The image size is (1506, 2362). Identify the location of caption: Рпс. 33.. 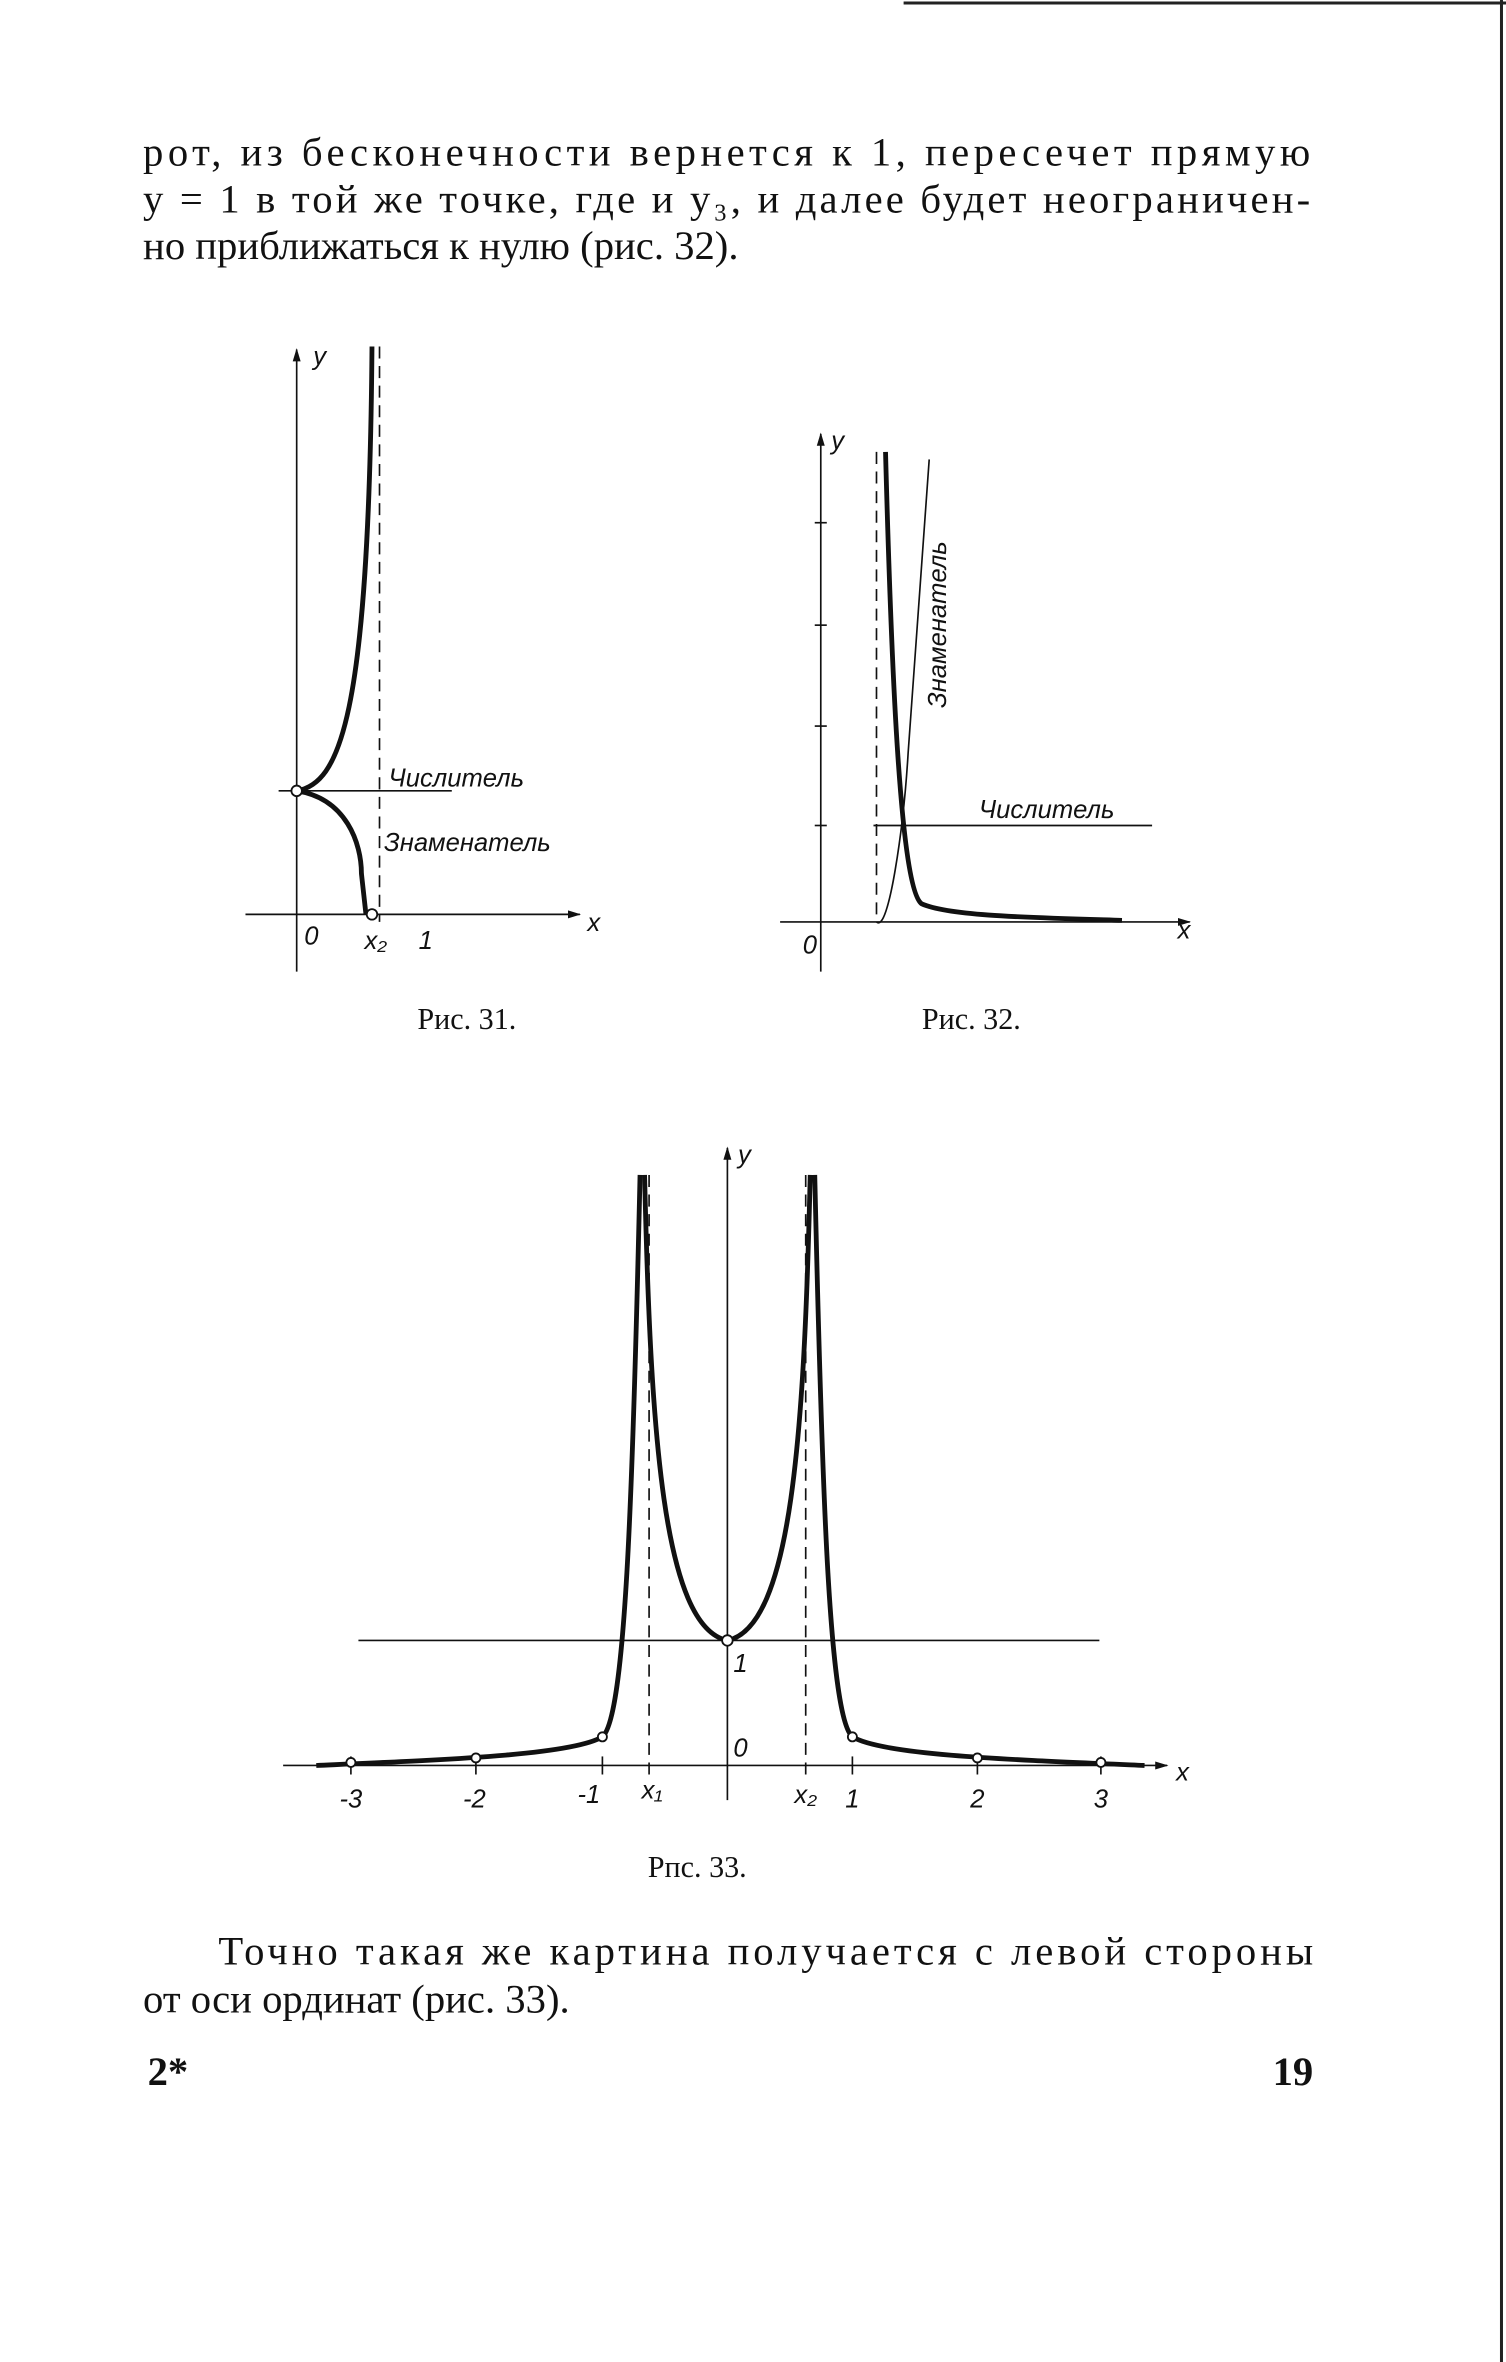
(697, 1867).